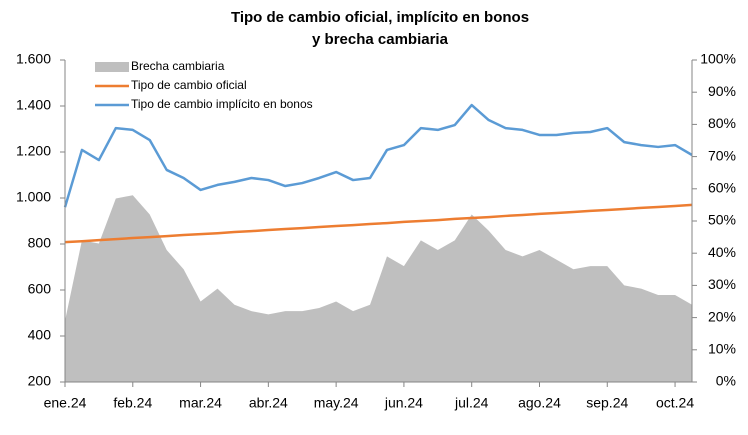 The width and height of the screenshot is (748, 435). I want to click on y2-tick-label: 70%, so click(722, 155).